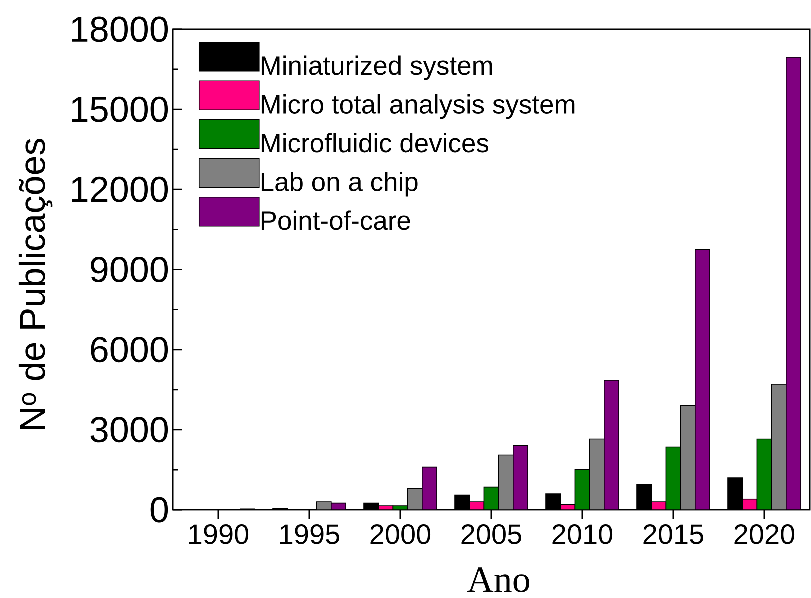 This screenshot has height=598, width=811. Describe the element at coordinates (120, 29) in the screenshot. I see `y-tick-label: 18000` at that location.